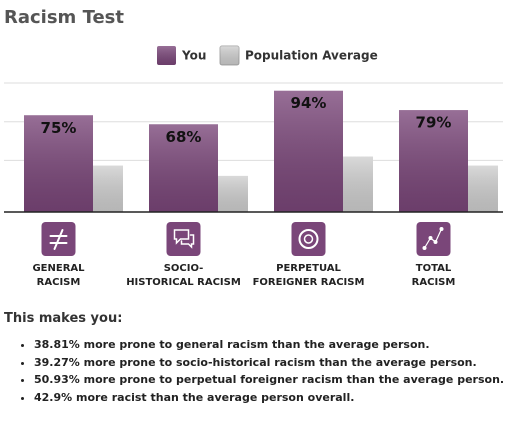 This screenshot has width=512, height=424. What do you see at coordinates (184, 137) in the screenshot?
I see `value-label: 68%` at bounding box center [184, 137].